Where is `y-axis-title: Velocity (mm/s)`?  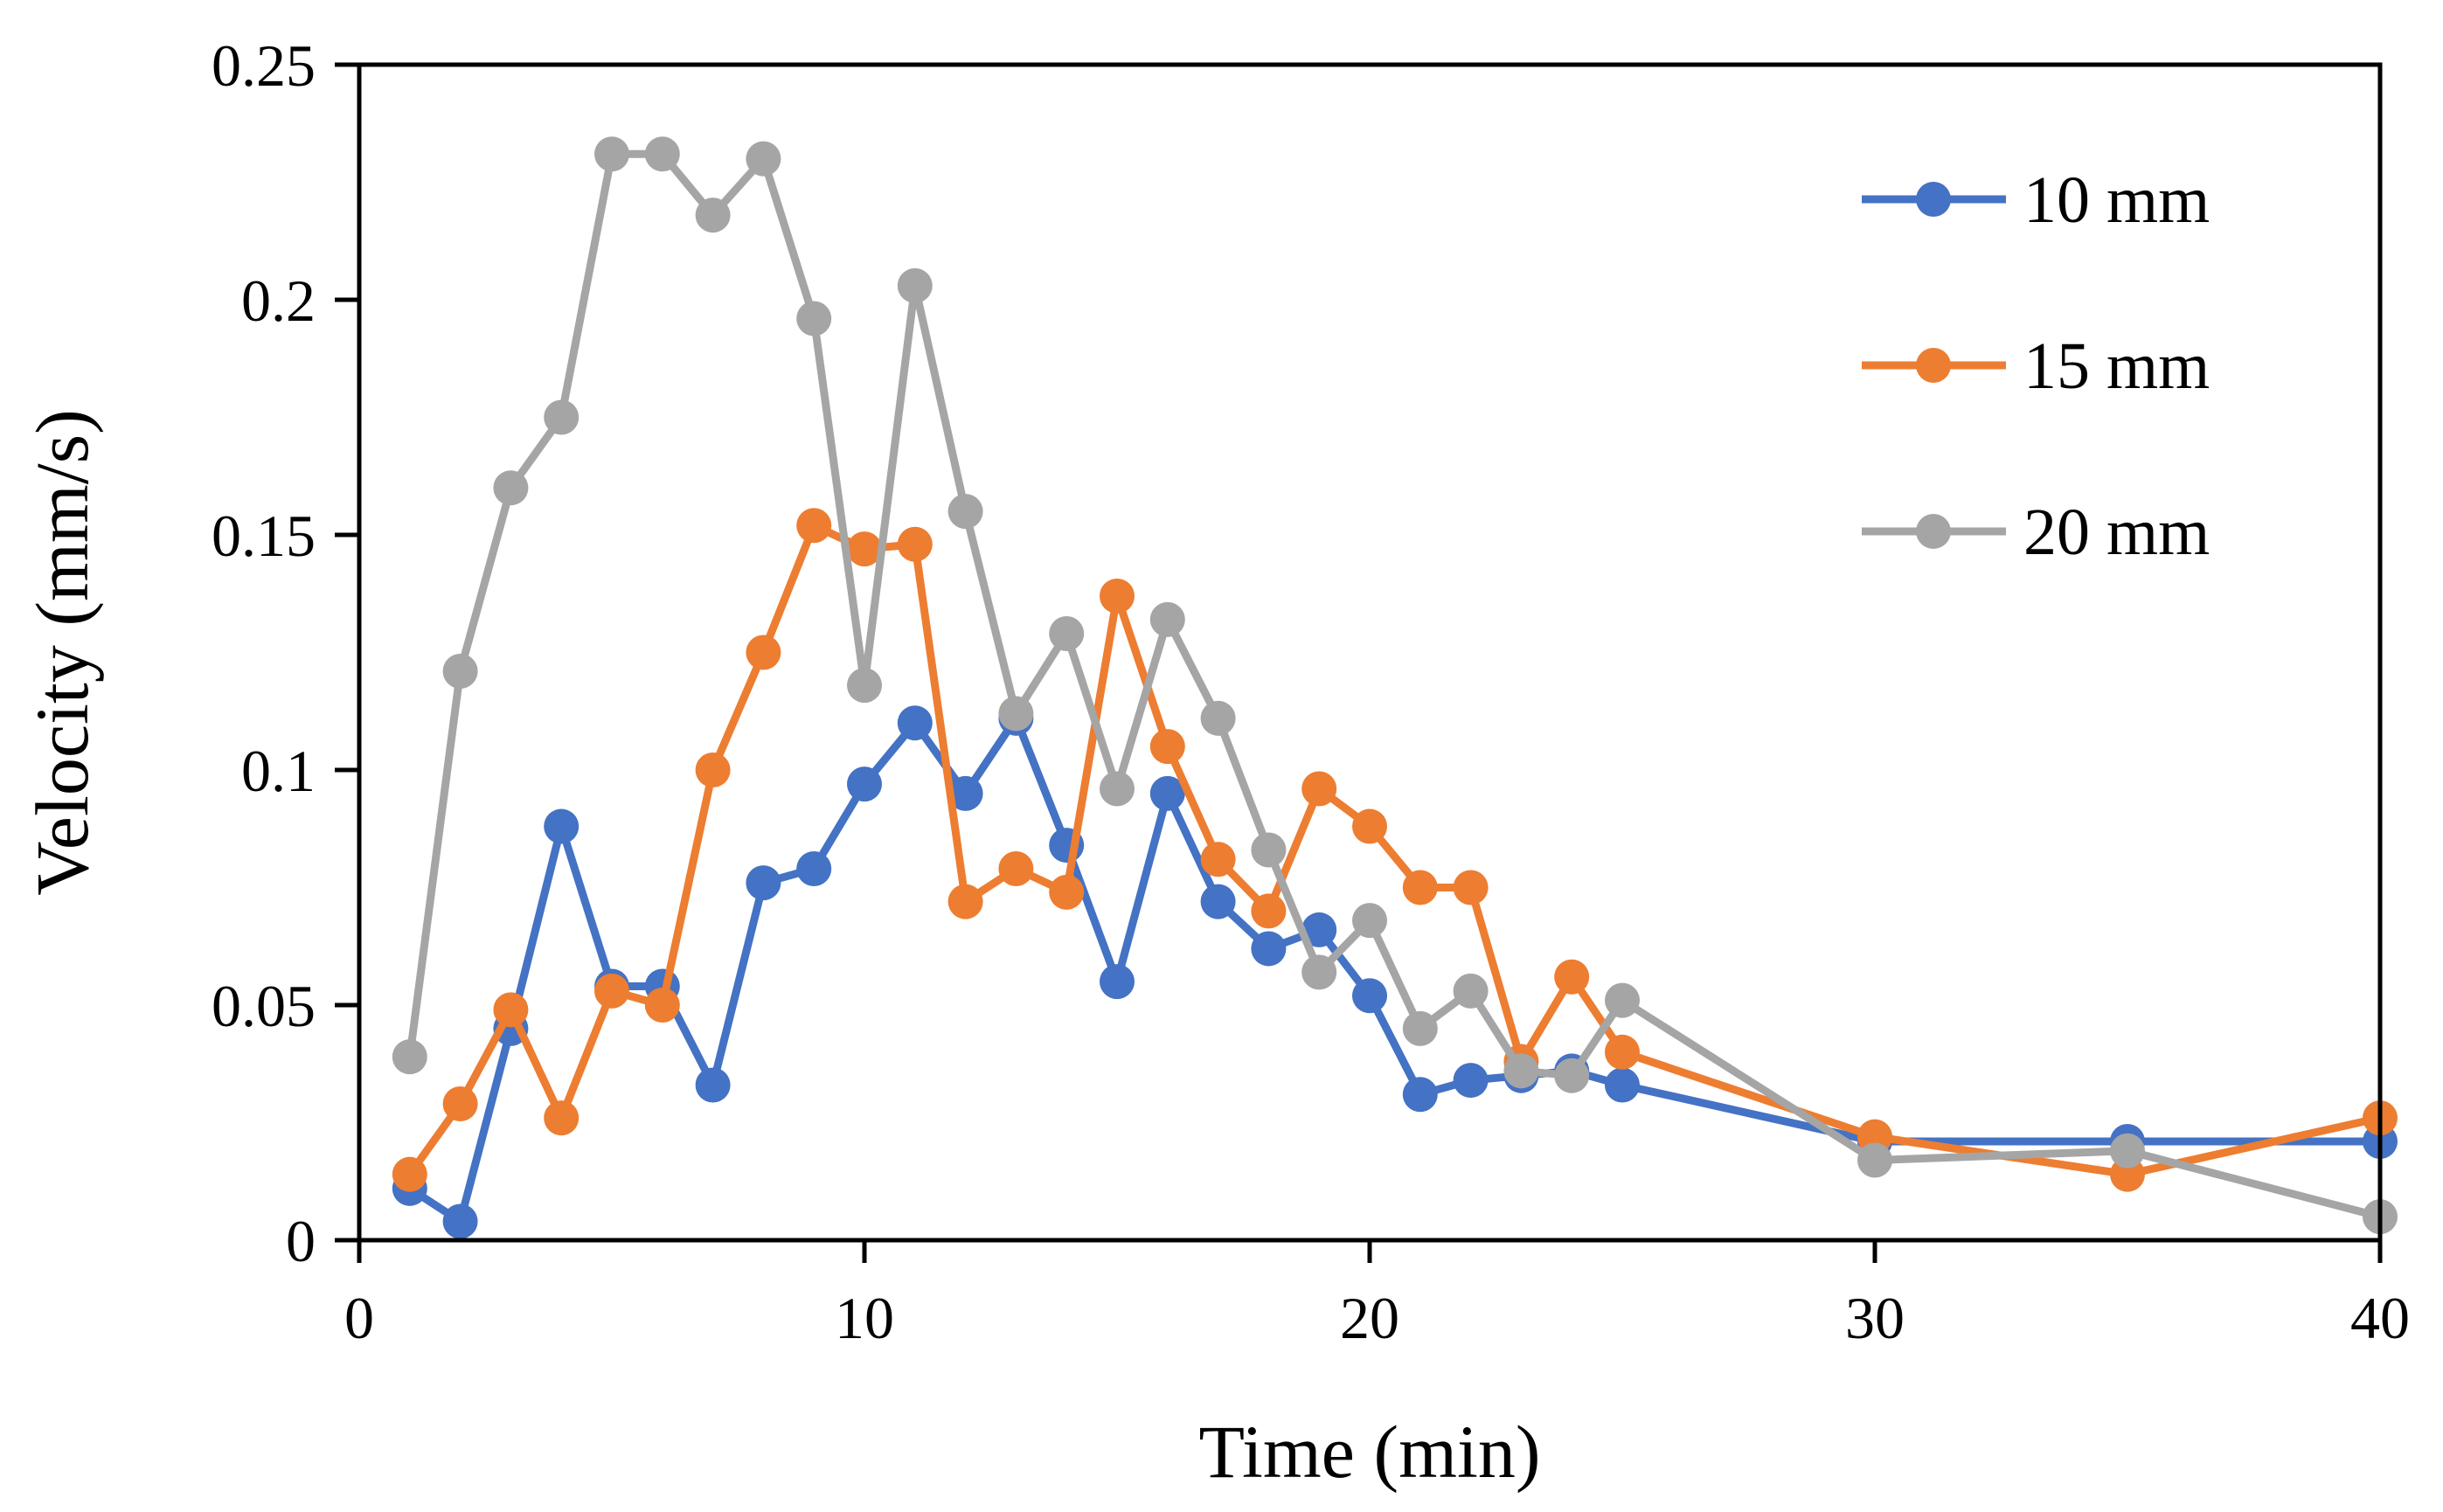
y-axis-title: Velocity (mm/s) is located at coordinates (62, 652).